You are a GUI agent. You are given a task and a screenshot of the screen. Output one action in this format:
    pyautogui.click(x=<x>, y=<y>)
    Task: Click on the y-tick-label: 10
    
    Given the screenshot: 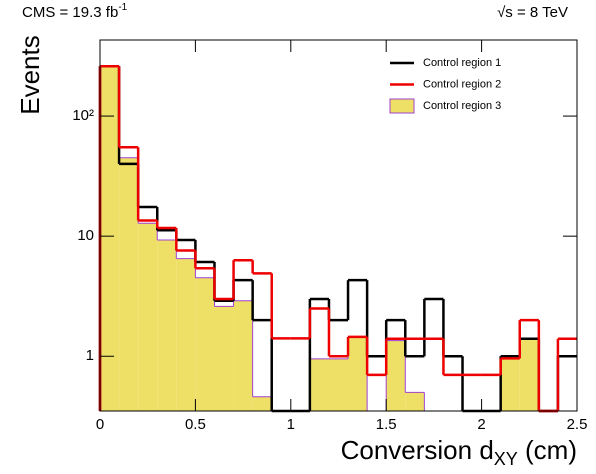 What is the action you would take?
    pyautogui.click(x=85, y=235)
    